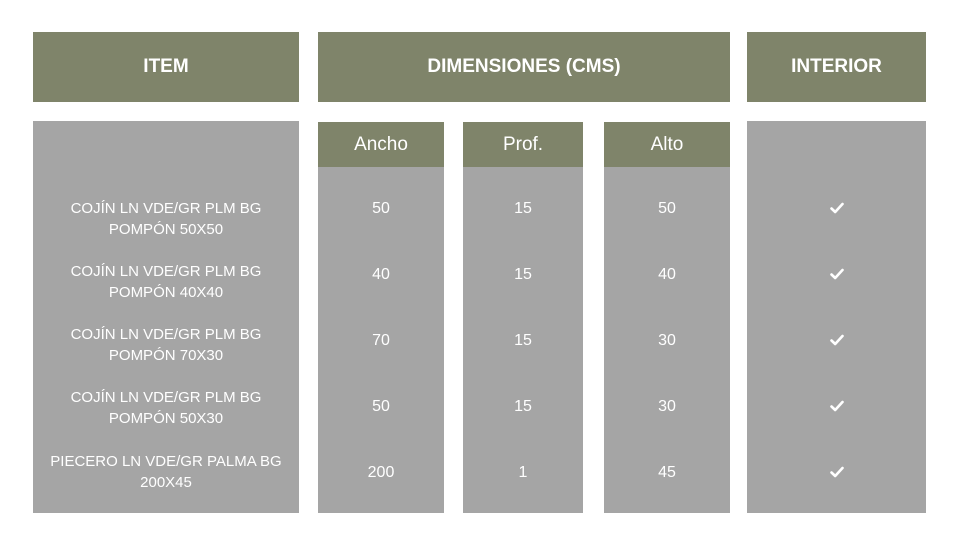 The width and height of the screenshot is (960, 540). I want to click on prof-column: Prof. 15 15 15 15 1, so click(523, 317).